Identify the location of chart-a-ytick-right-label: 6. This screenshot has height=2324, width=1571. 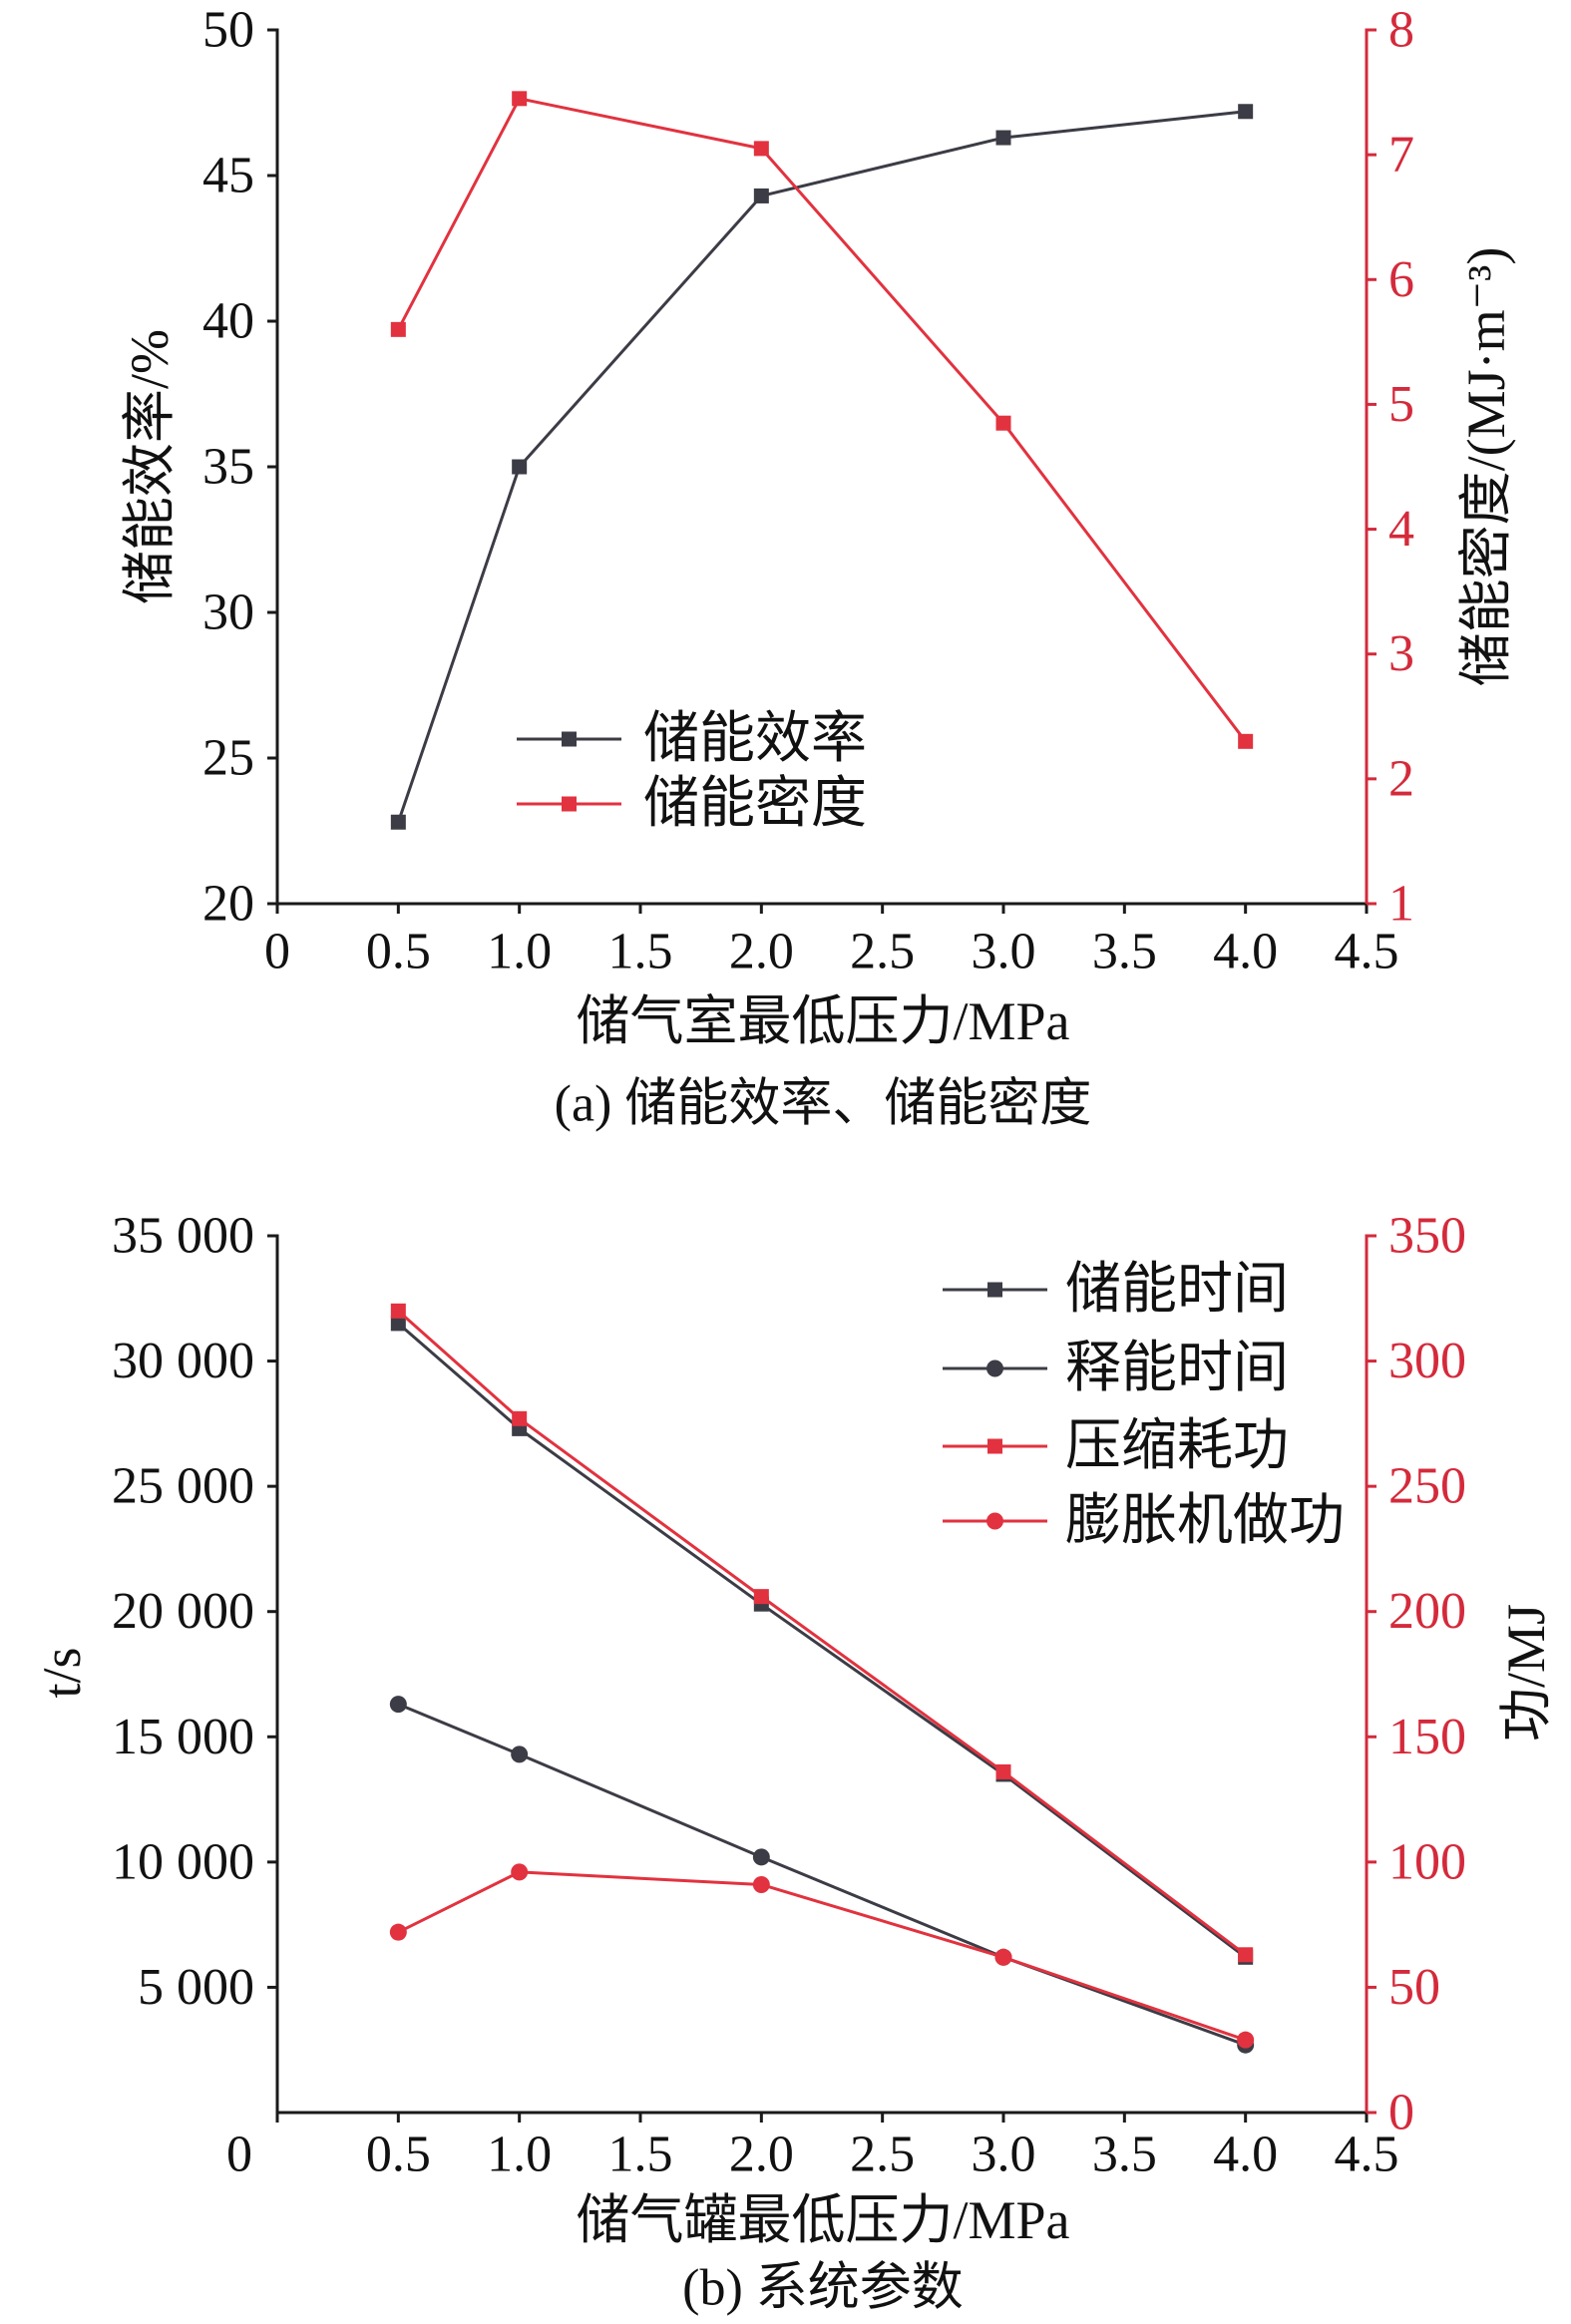
(1401, 279).